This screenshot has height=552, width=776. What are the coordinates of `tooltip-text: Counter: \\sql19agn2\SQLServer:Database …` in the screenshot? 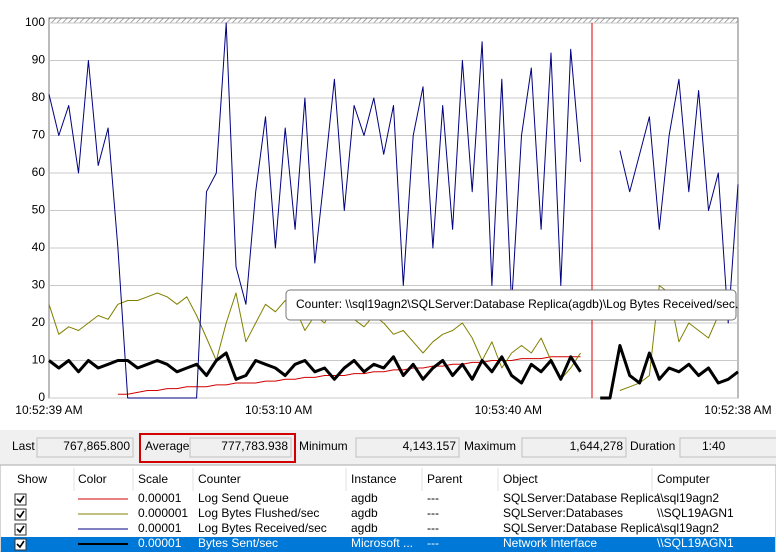 It's located at (517, 304).